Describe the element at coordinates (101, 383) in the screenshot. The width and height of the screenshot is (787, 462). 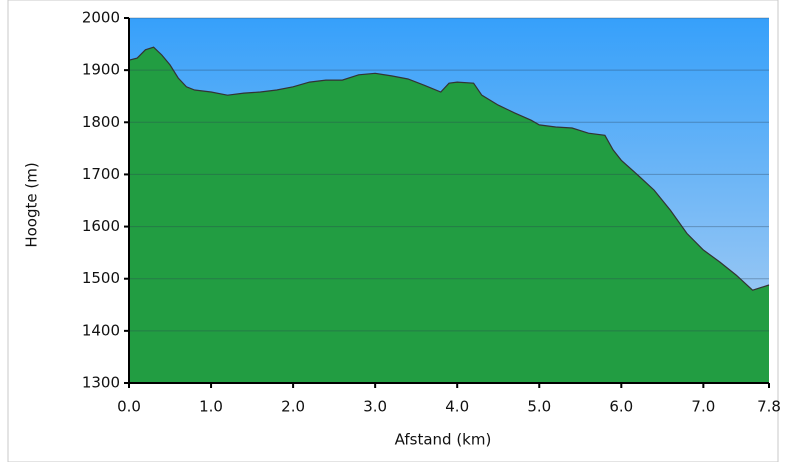
I see `y-tick-label: 1300` at that location.